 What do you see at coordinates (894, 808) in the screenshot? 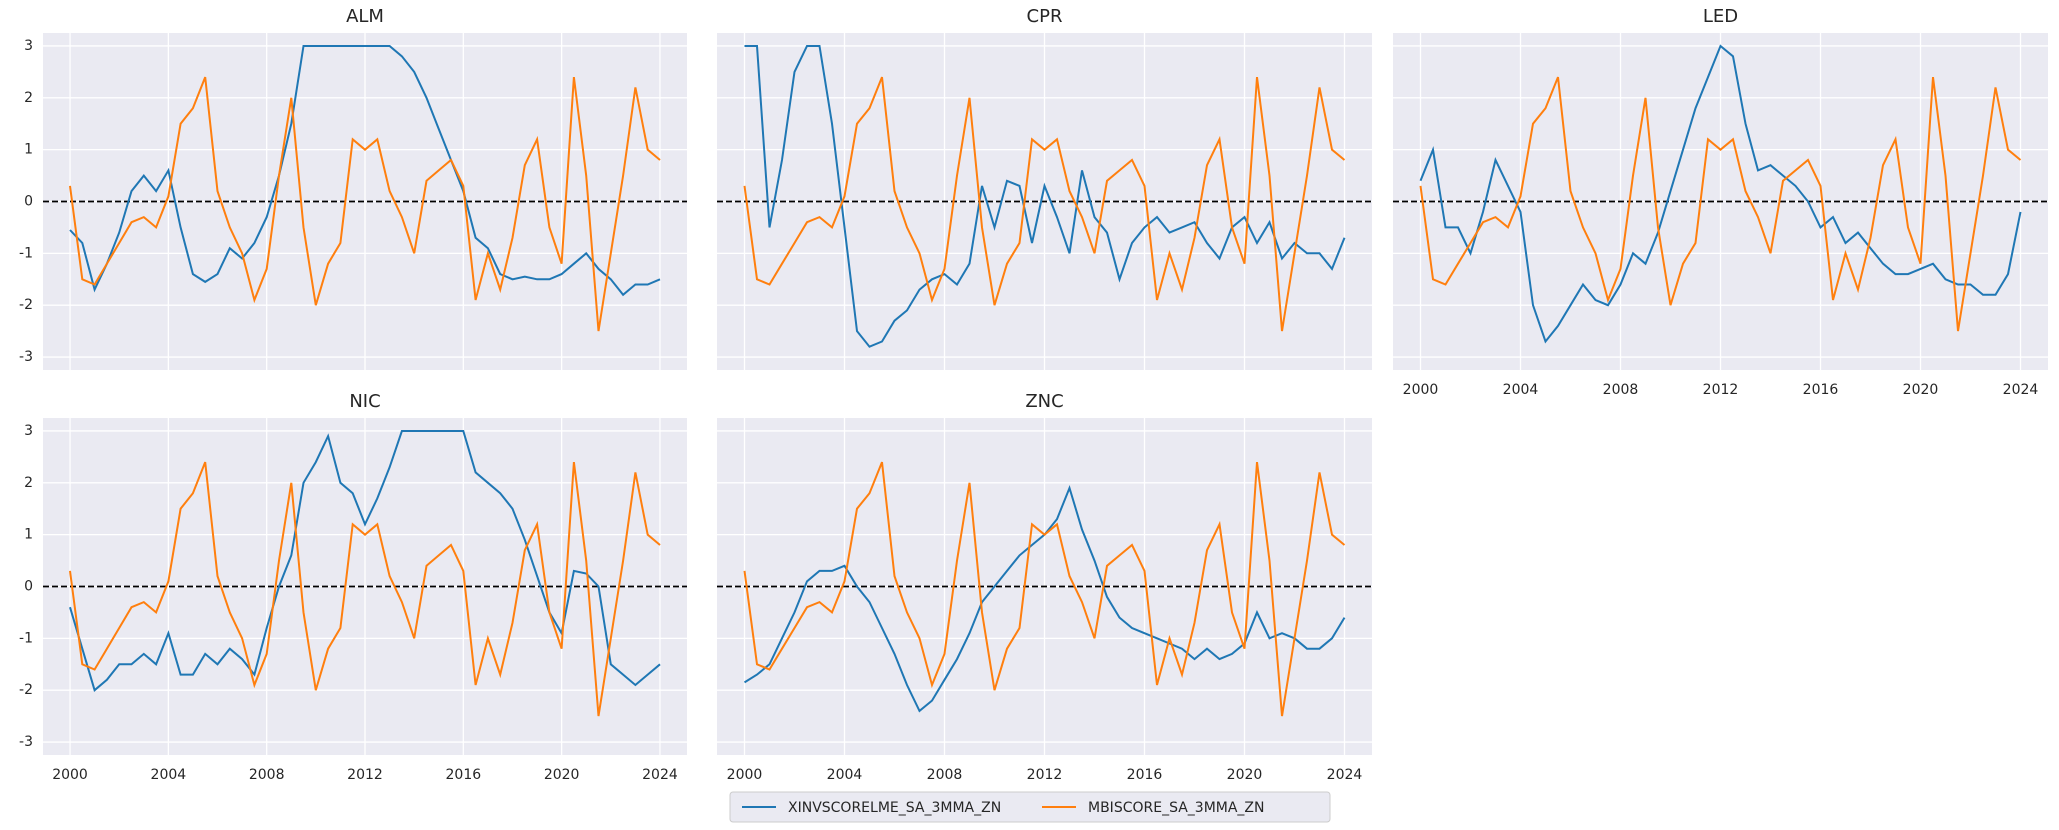
I see `legend-label: XINVSCORELME_SA_3MMA_ZN` at bounding box center [894, 808].